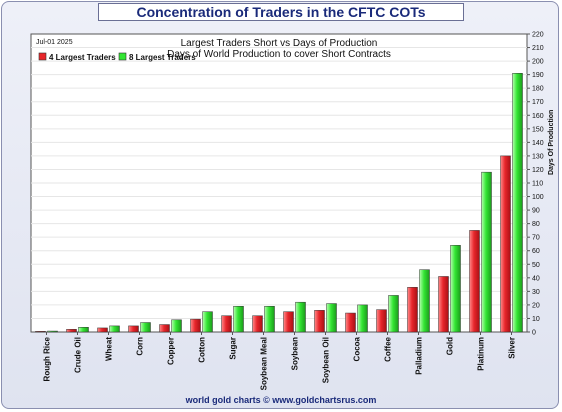 Image resolution: width=562 pixels, height=412 pixels. What do you see at coordinates (512, 348) in the screenshot?
I see `x-tick-label: Silver` at bounding box center [512, 348].